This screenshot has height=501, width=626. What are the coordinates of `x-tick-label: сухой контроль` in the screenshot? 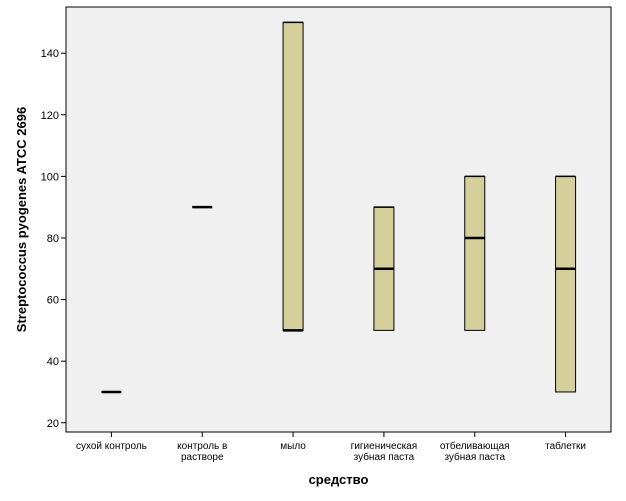 It's located at (111, 446).